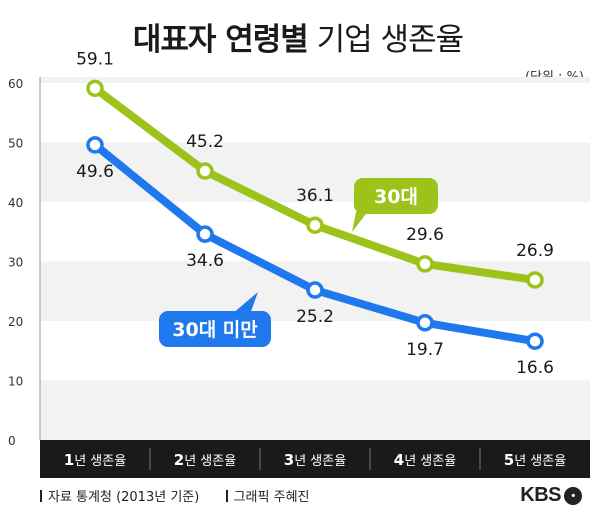 This screenshot has width=596, height=520. What do you see at coordinates (425, 235) in the screenshot?
I see `data-label: 29.6` at bounding box center [425, 235].